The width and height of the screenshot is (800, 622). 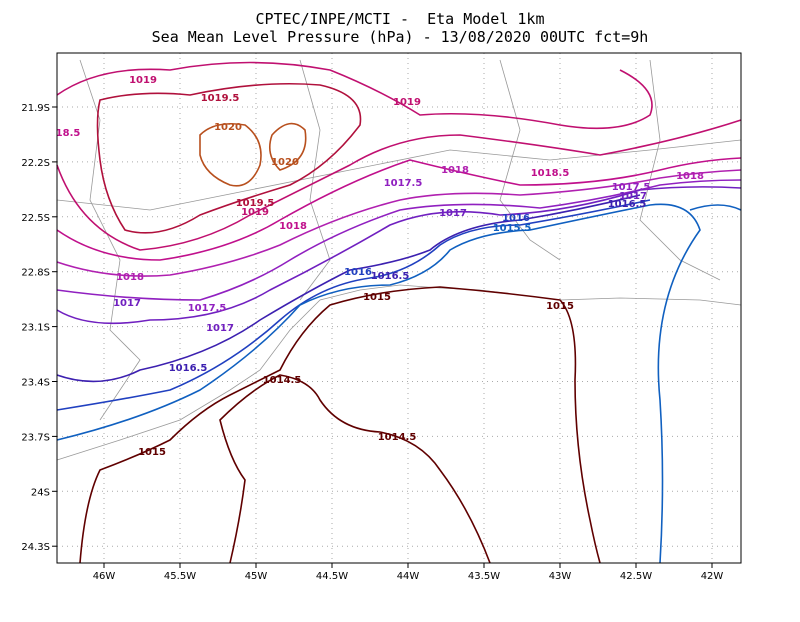 What do you see at coordinates (560, 576) in the screenshot?
I see `lon-tick-label: 43W` at bounding box center [560, 576].